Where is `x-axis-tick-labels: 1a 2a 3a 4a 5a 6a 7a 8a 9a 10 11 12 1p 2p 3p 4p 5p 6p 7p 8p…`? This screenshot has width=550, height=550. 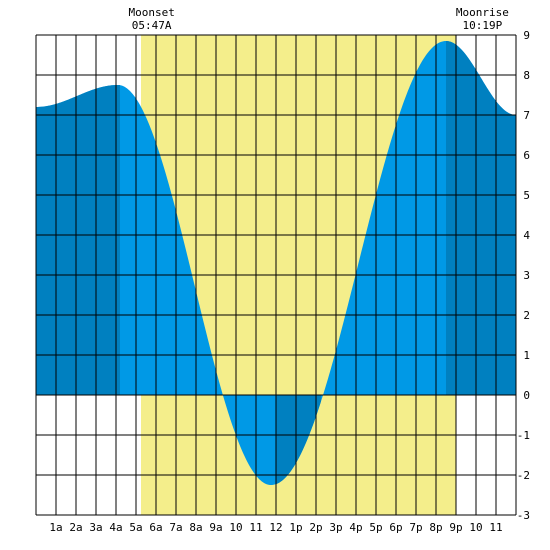 x-axis-tick-labels: 1a 2a 3a 4a 5a 6a 7a 8a 9a 10 11 12 1p 2p 3p 4p 5p 6p 7p 8p… is located at coordinates (275, 527).